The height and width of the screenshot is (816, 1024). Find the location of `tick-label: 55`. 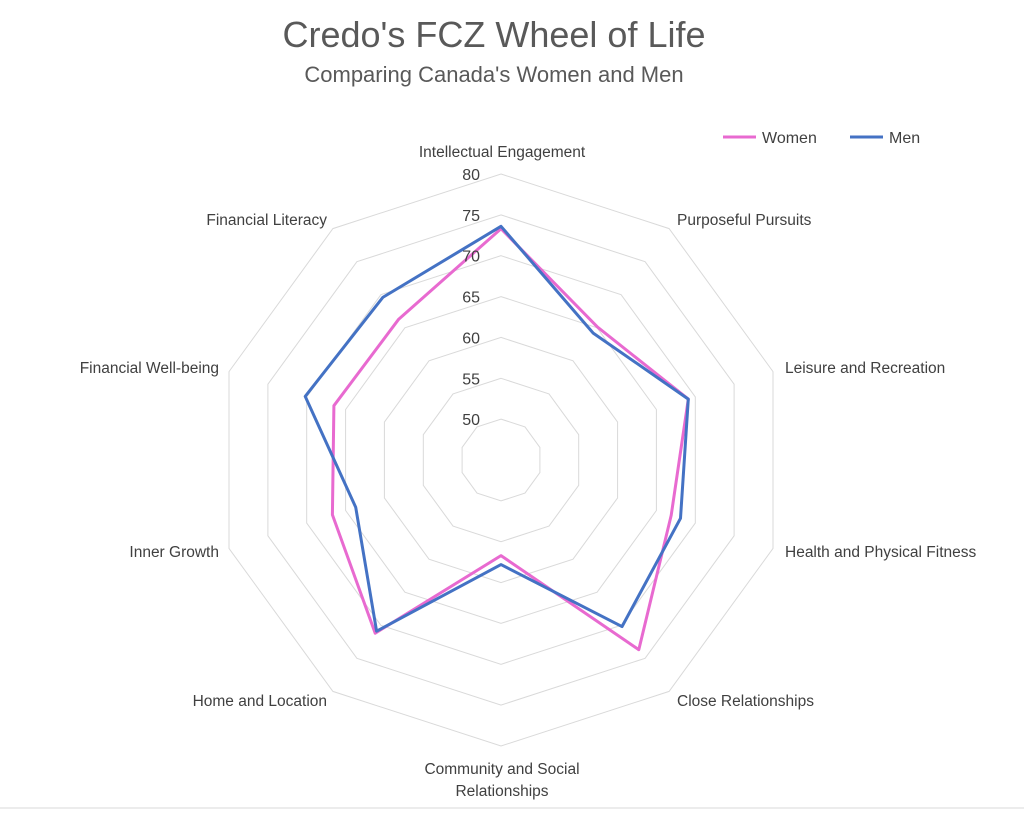

tick-label: 55 is located at coordinates (471, 379).